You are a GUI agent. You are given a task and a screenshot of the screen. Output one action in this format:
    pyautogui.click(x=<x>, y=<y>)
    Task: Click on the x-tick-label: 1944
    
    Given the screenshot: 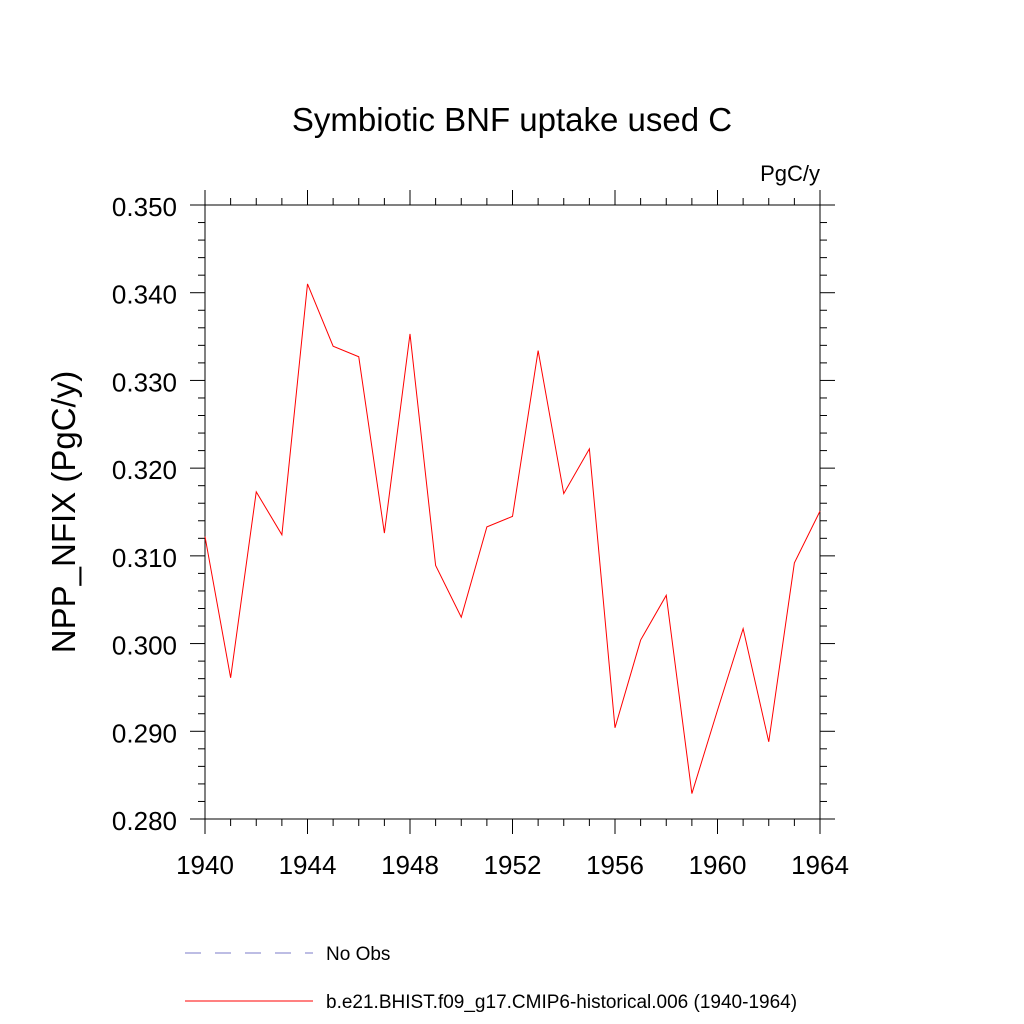 What is the action you would take?
    pyautogui.click(x=308, y=865)
    